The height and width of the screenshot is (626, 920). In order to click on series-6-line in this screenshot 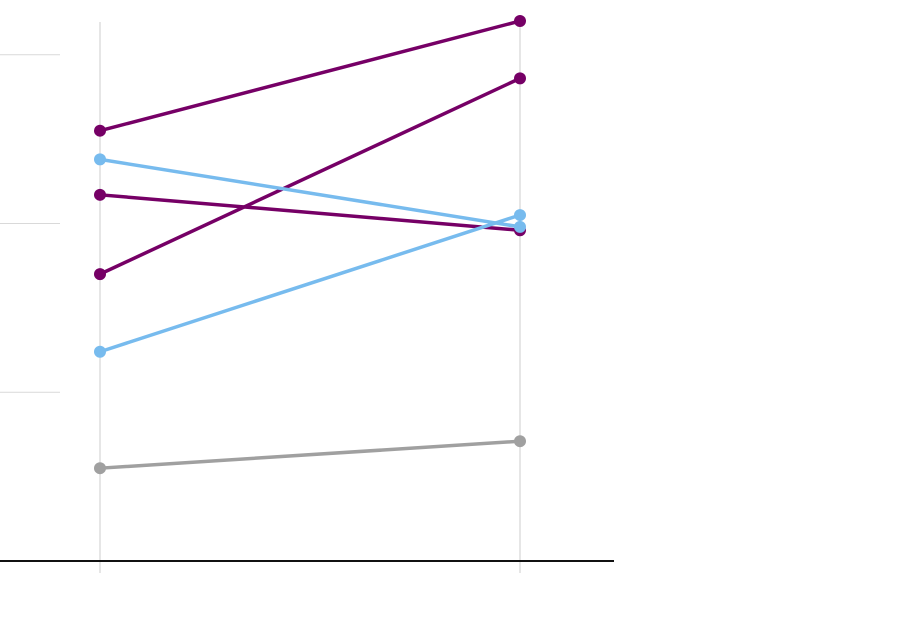, I will do `click(310, 454)`.